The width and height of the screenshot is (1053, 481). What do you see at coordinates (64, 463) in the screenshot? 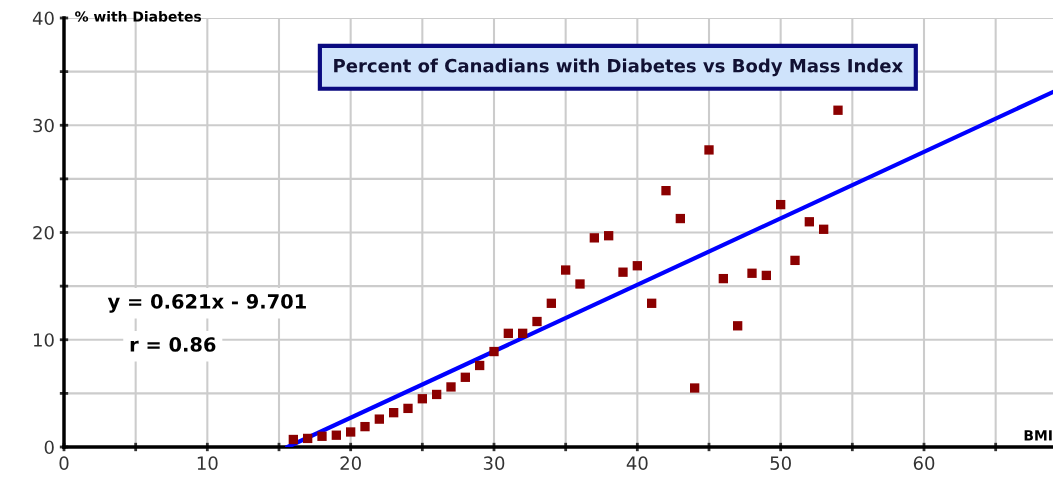
I see `x-tick-label: 0` at bounding box center [64, 463].